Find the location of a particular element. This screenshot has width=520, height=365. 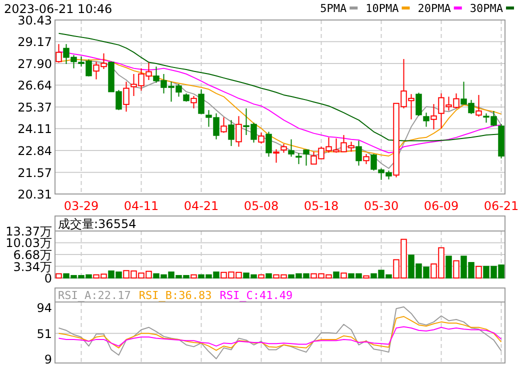

y-tick-label: 29.17 is located at coordinates (35, 42).